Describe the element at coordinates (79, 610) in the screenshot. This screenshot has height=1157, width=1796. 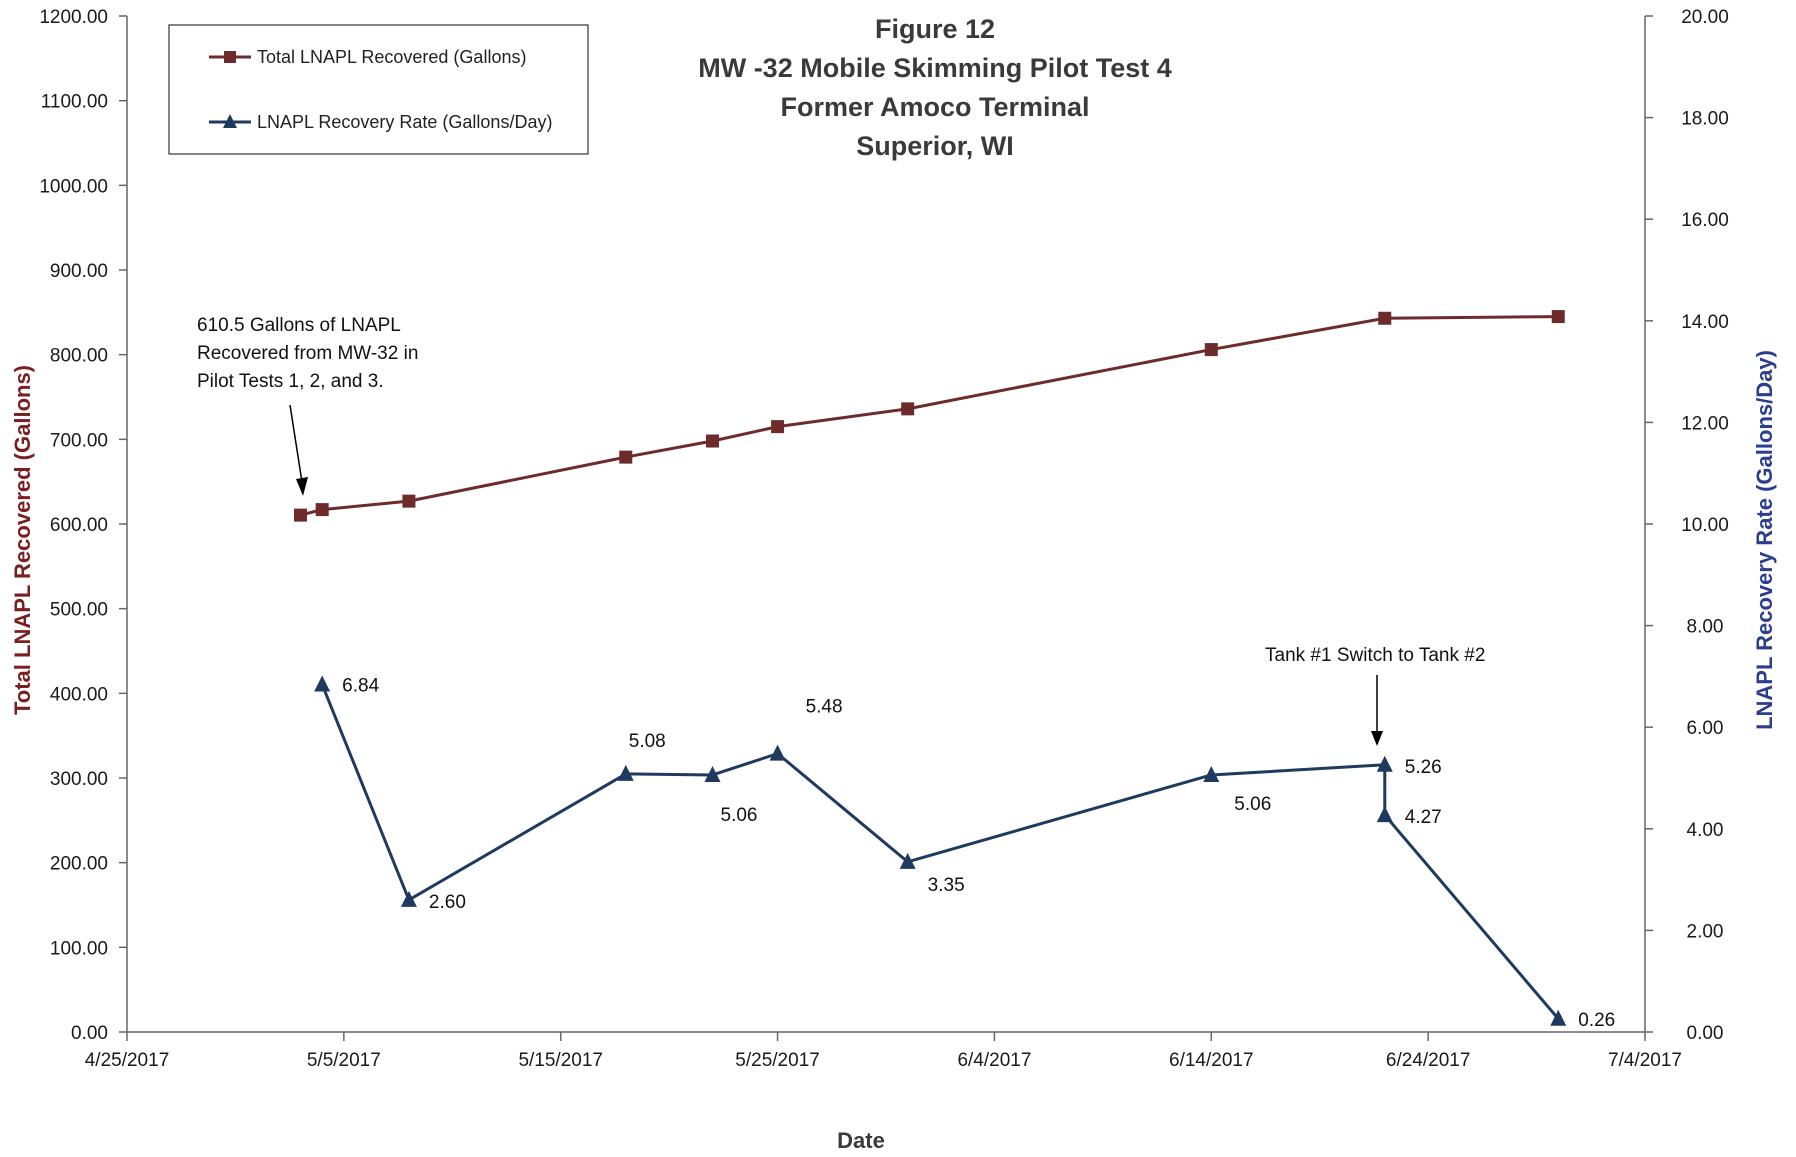
I see `y-left-tick-label: 500.00` at that location.